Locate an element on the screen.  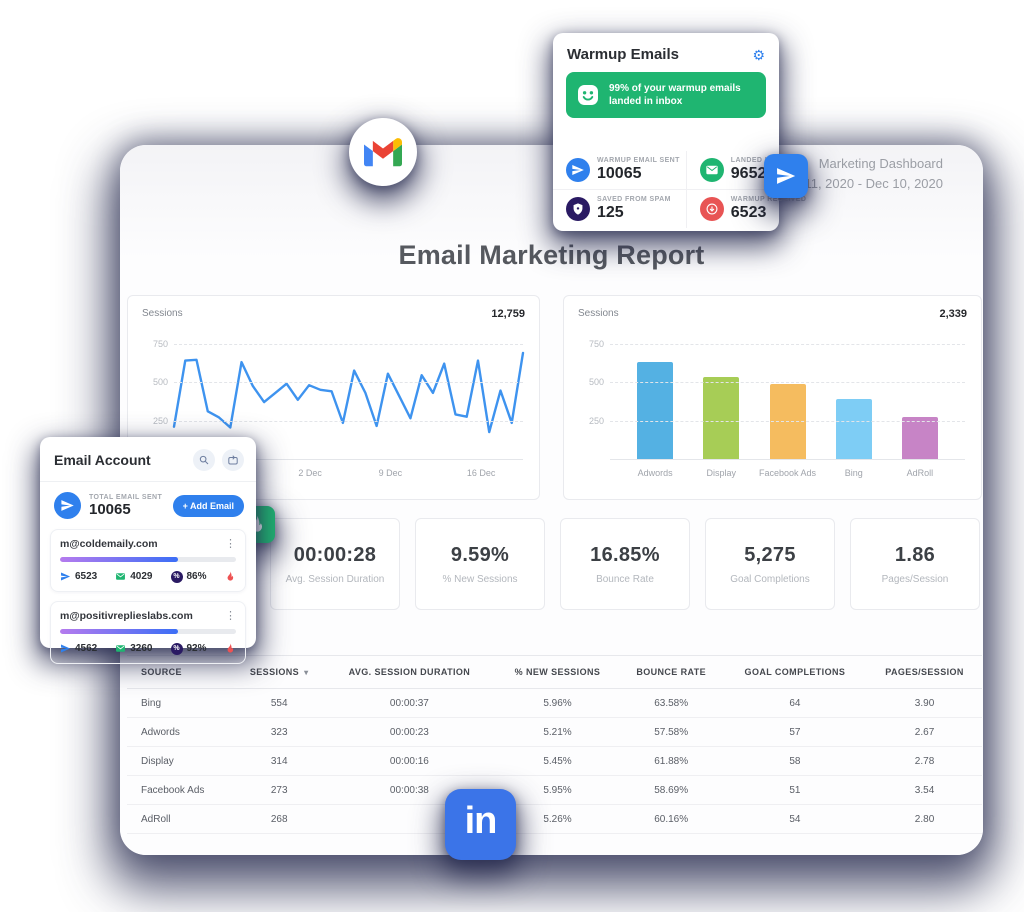
table-cell: Adwords is located at coordinates (181, 732).